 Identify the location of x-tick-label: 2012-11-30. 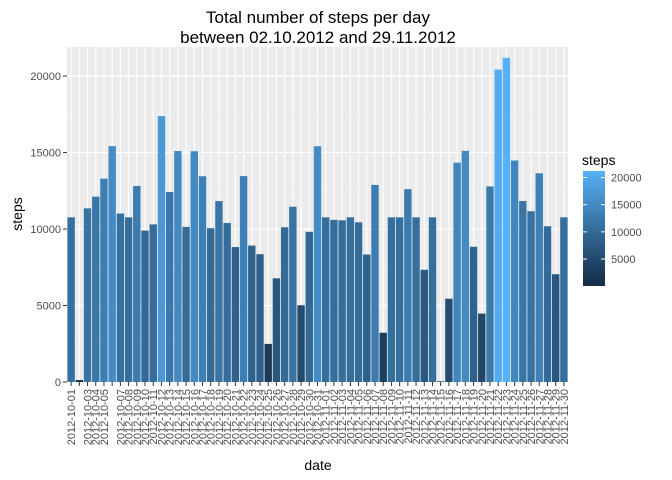
(565, 416).